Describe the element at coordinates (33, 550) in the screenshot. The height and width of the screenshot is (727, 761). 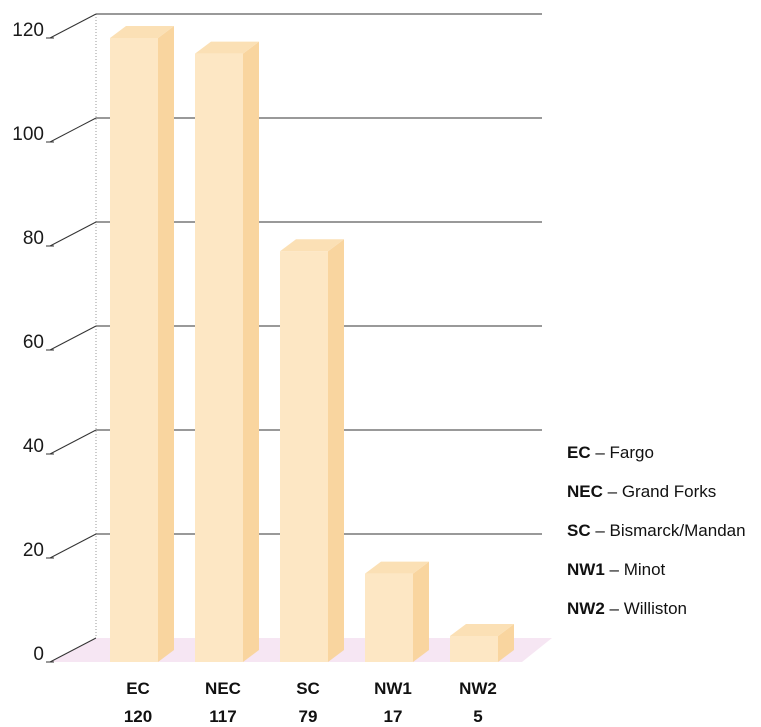
I see `y-tick-label: 20` at that location.